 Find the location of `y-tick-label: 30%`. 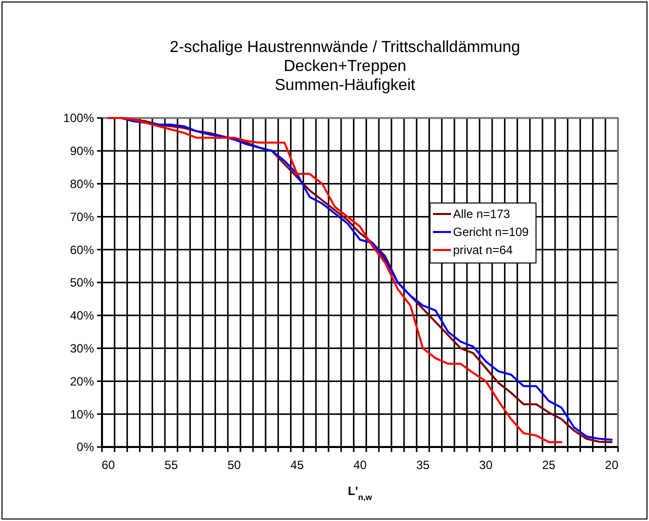

y-tick-label: 30% is located at coordinates (82, 349).